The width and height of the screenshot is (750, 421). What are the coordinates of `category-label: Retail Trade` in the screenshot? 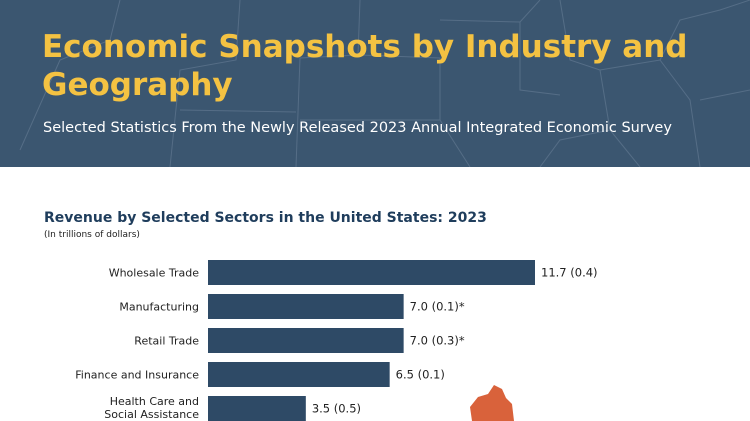 It's located at (166, 341).